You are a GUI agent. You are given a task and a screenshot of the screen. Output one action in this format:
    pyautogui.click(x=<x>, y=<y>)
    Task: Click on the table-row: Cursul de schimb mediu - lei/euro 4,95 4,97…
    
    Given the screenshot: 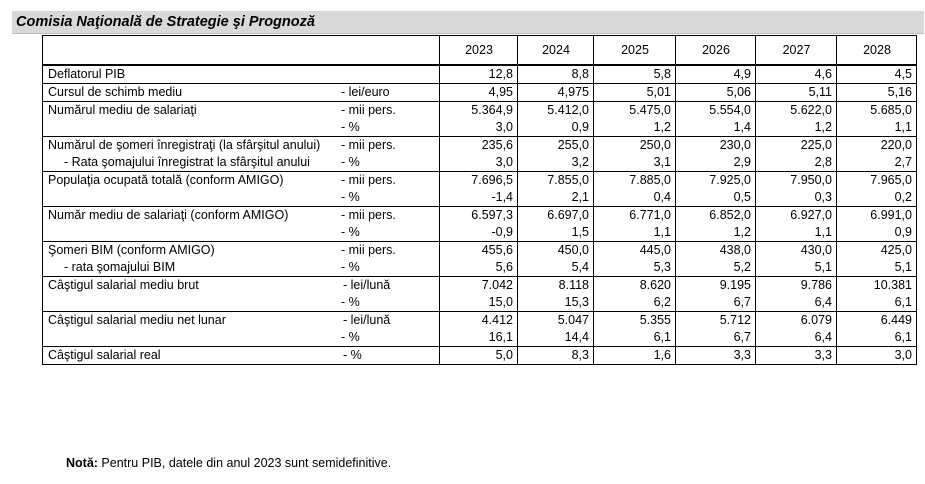 What is the action you would take?
    pyautogui.click(x=479, y=92)
    